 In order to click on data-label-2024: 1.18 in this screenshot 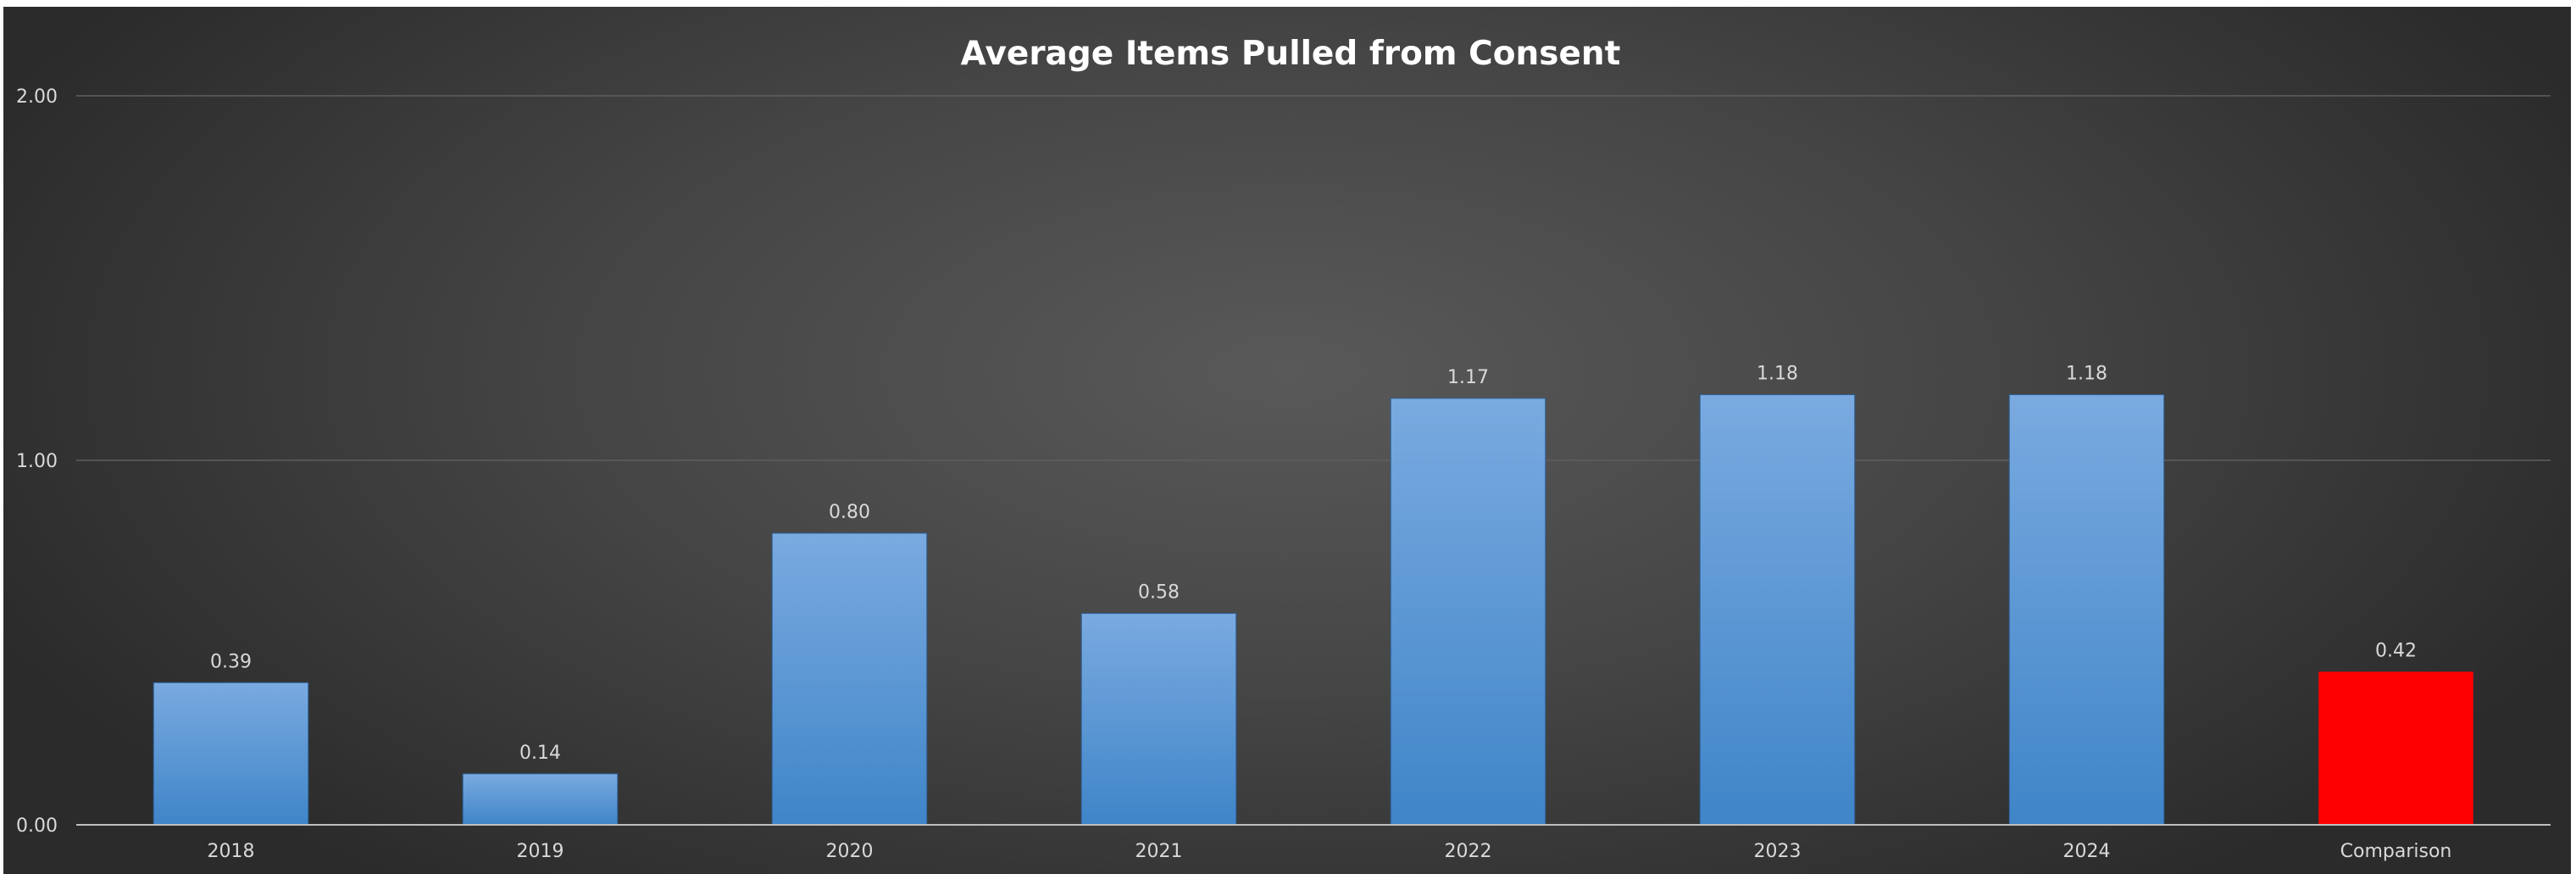, I will do `click(2086, 374)`.